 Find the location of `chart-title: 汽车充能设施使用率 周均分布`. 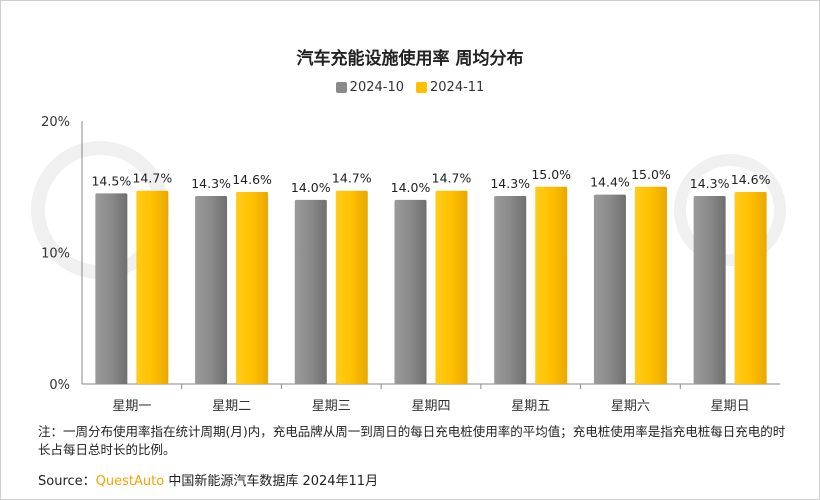

chart-title: 汽车充能设施使用率 周均分布 is located at coordinates (410, 59).